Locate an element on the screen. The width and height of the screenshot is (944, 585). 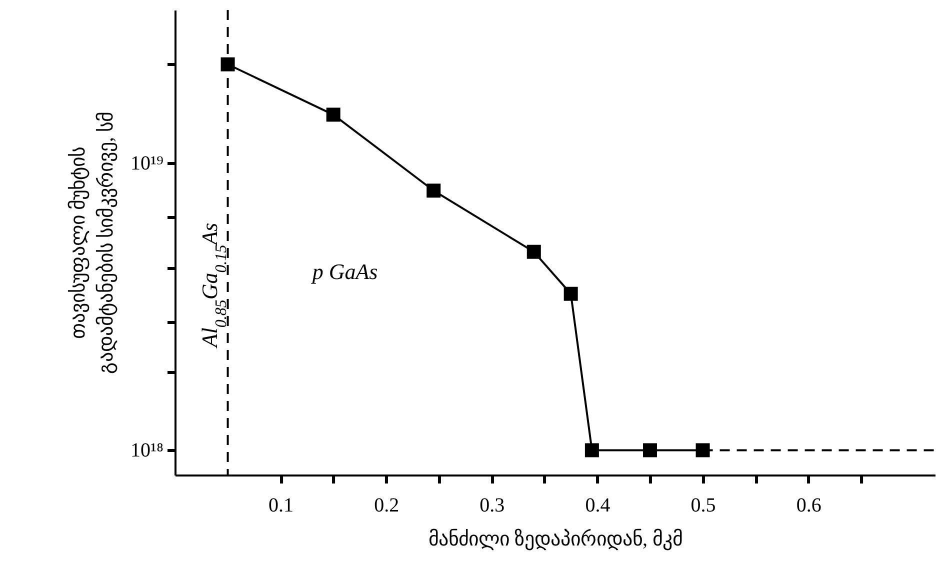
x-tick-label: 0.1 is located at coordinates (281, 505).